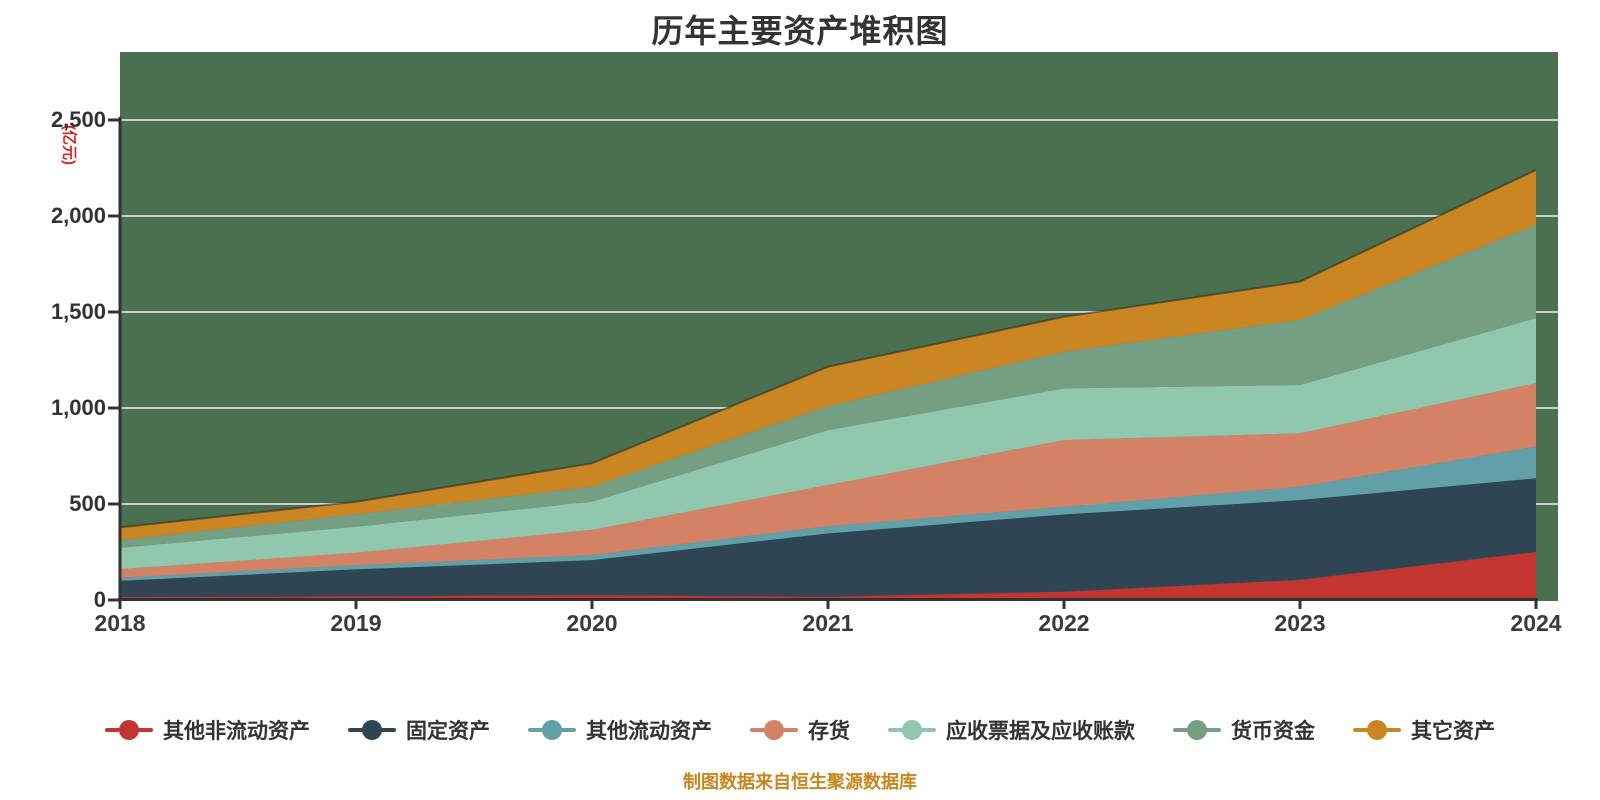  I want to click on legend-item-0: 其他非流动资产, so click(207, 730).